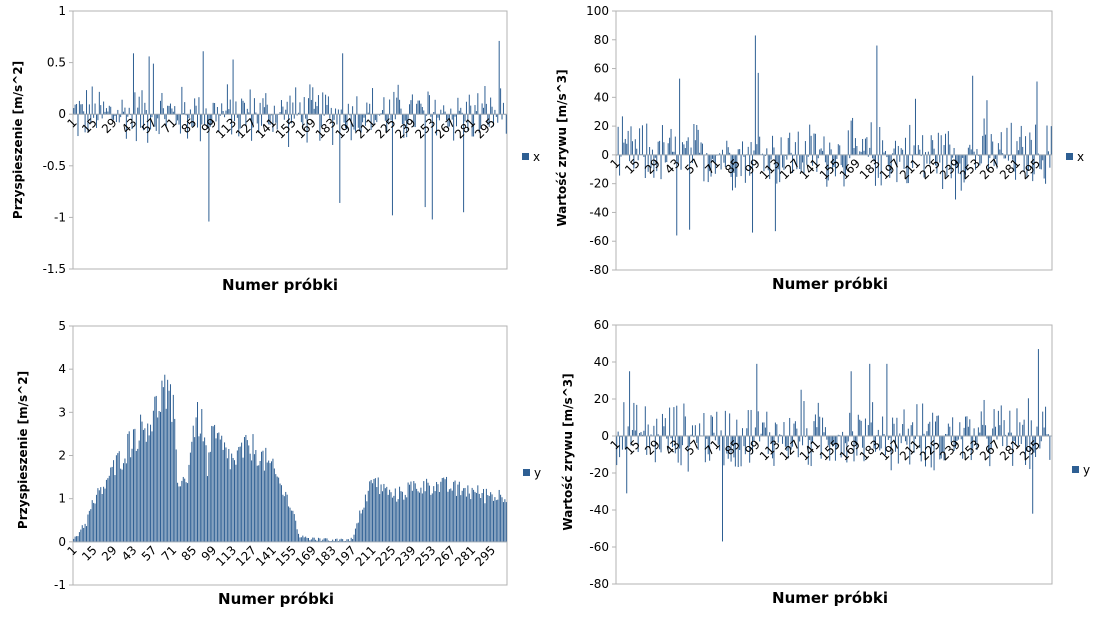 This screenshot has height=617, width=1097. What do you see at coordinates (1080, 157) in the screenshot?
I see `legend-label: x` at bounding box center [1080, 157].